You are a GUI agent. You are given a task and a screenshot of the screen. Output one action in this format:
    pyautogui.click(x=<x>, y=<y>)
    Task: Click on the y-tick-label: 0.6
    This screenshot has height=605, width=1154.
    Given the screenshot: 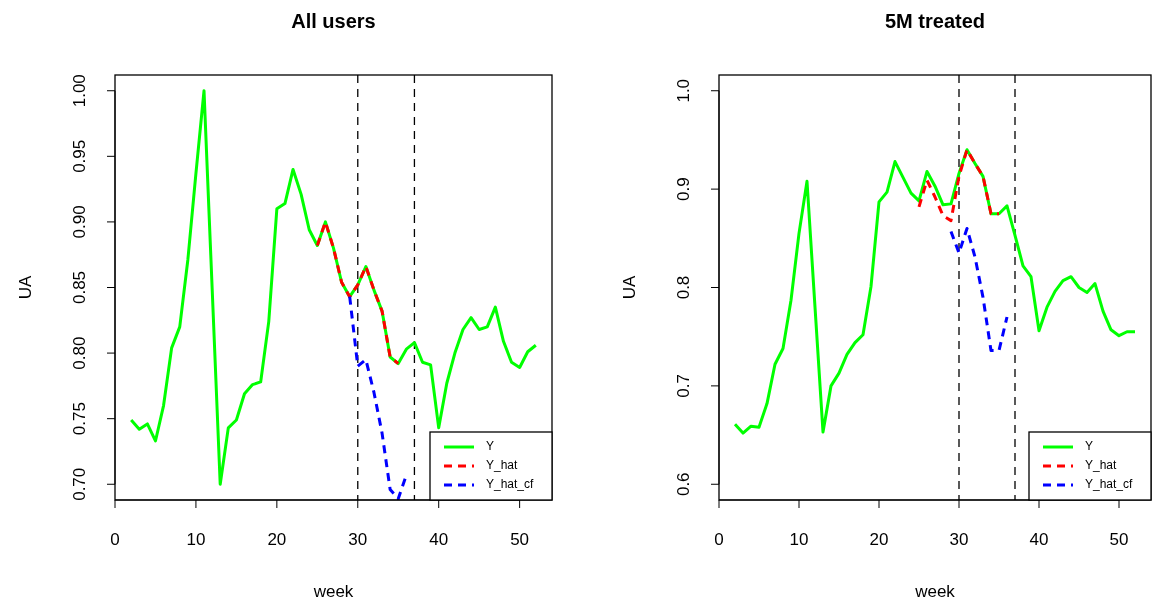 What is the action you would take?
    pyautogui.click(x=684, y=484)
    